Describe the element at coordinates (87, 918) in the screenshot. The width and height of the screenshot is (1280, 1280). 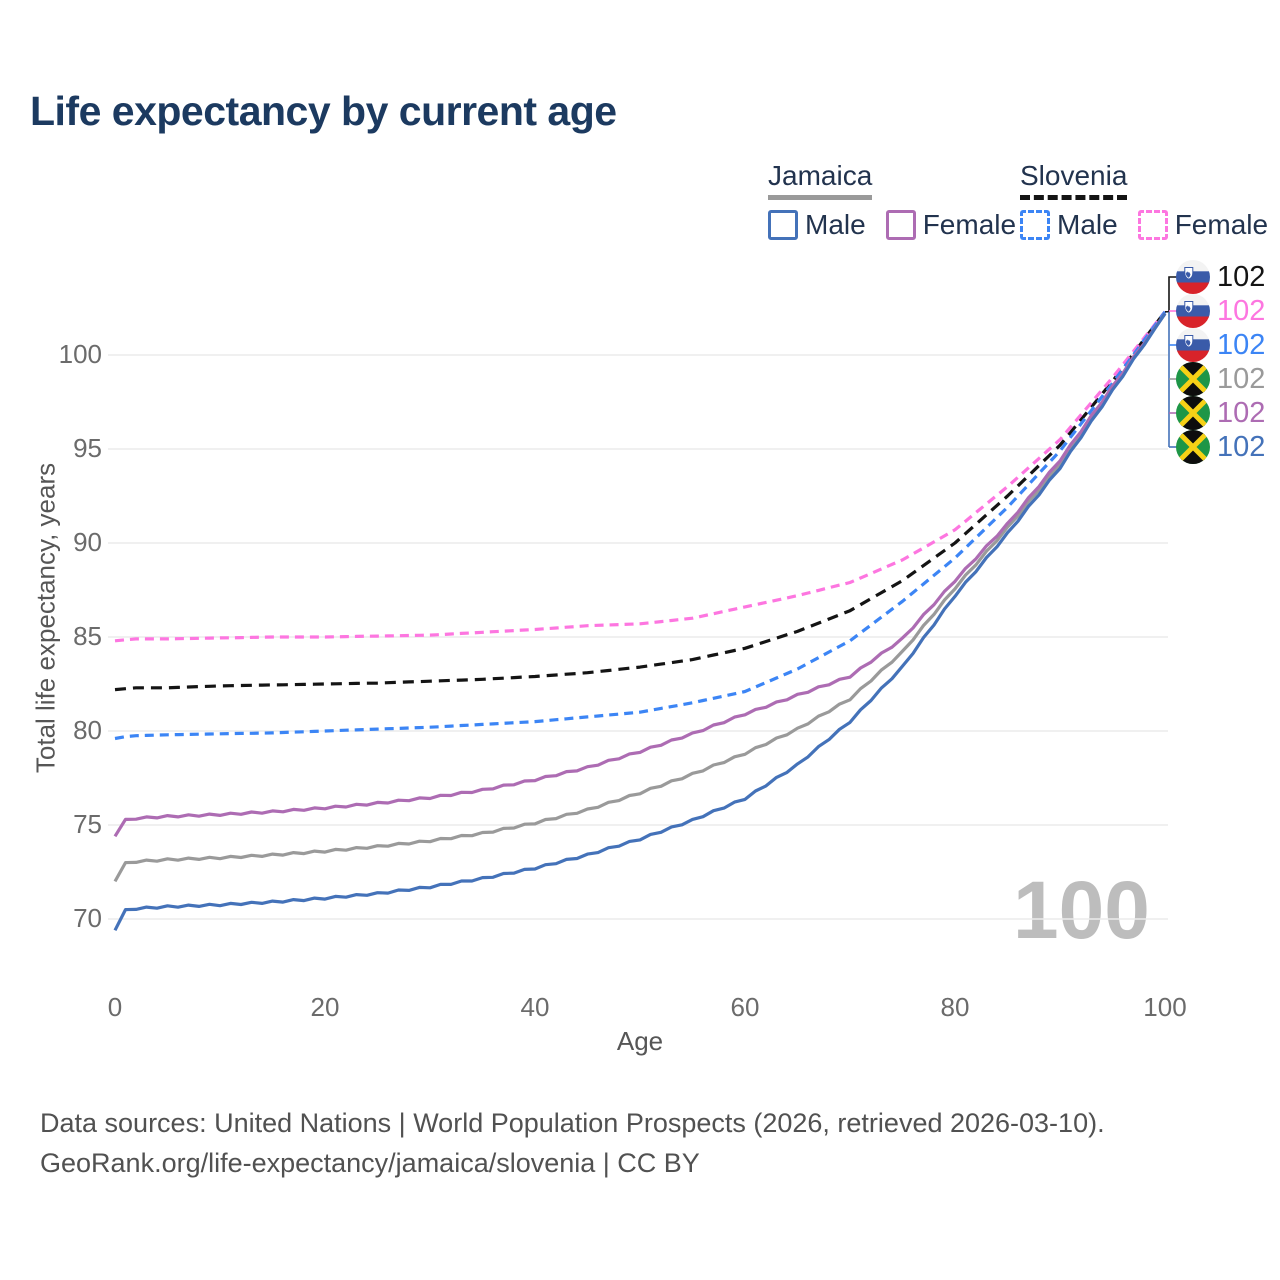
I see `y-tick-label-70: 70` at that location.